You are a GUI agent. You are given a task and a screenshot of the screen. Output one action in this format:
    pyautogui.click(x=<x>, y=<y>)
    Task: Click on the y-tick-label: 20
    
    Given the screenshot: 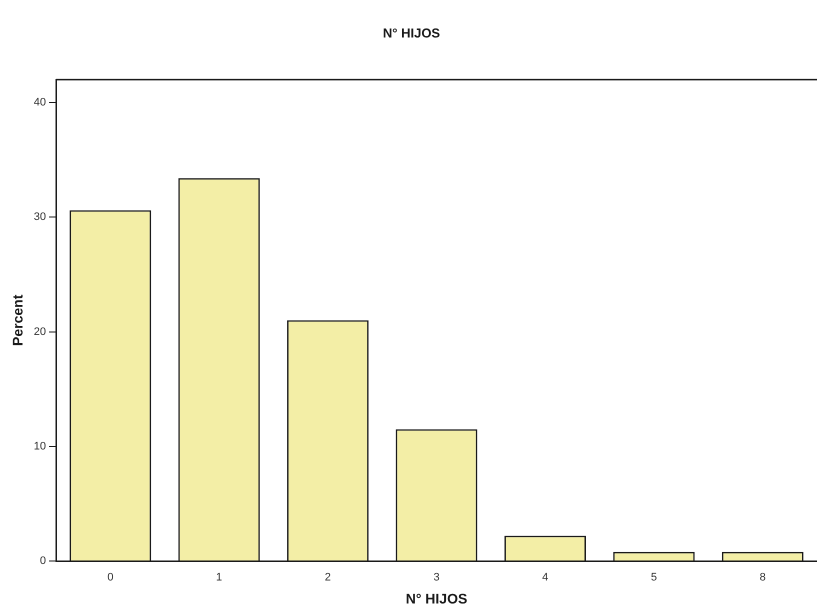 What is the action you would take?
    pyautogui.click(x=40, y=332)
    